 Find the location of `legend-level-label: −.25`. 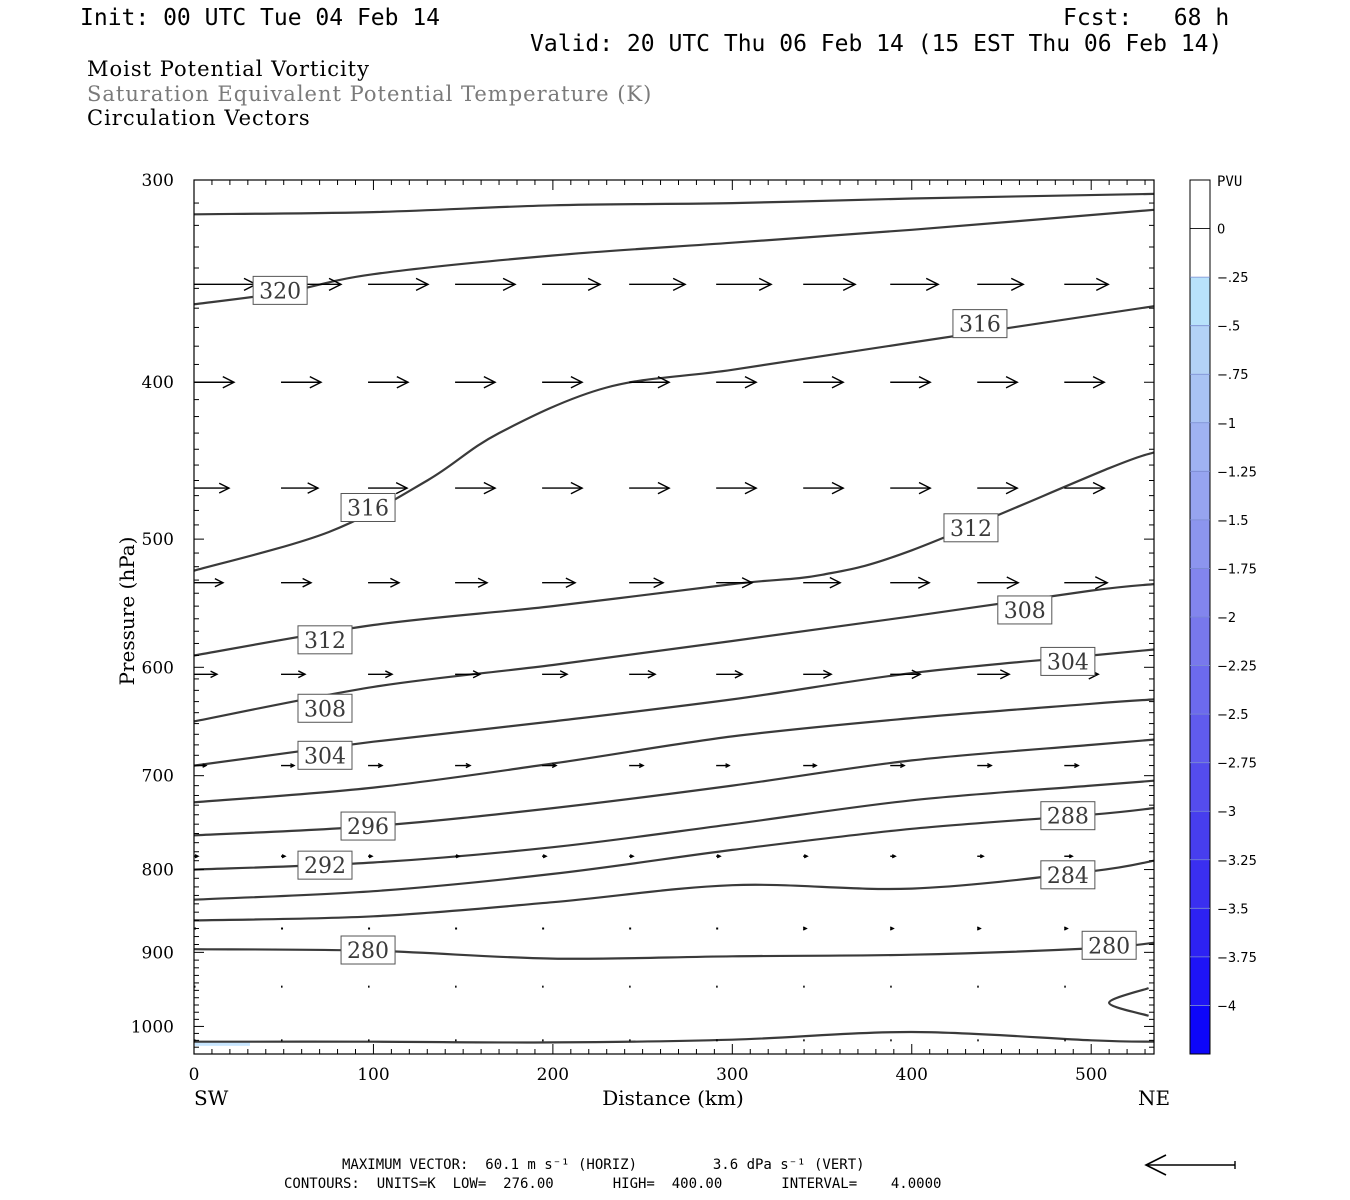

legend-level-label: −.25 is located at coordinates (1233, 278).